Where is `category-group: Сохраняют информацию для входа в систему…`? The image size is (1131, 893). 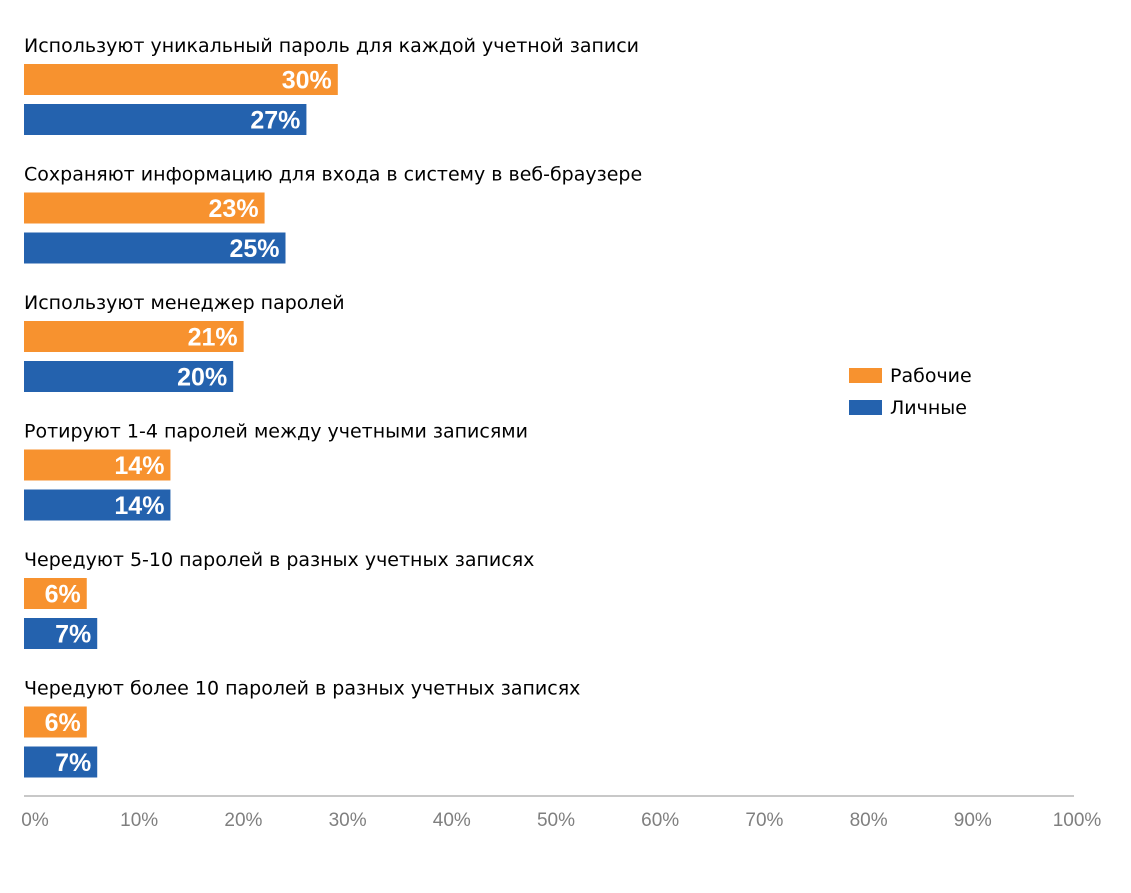
category-group: Сохраняют информацию для входа в систему… is located at coordinates (333, 214).